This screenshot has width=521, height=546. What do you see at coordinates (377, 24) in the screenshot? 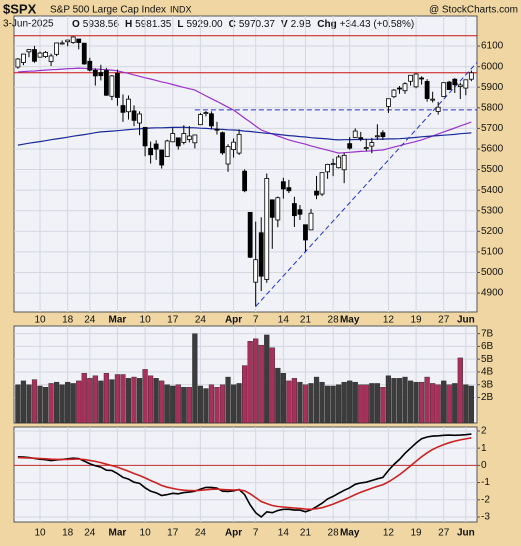
I see `quote-value: +34.43 (+0.58%)` at bounding box center [377, 24].